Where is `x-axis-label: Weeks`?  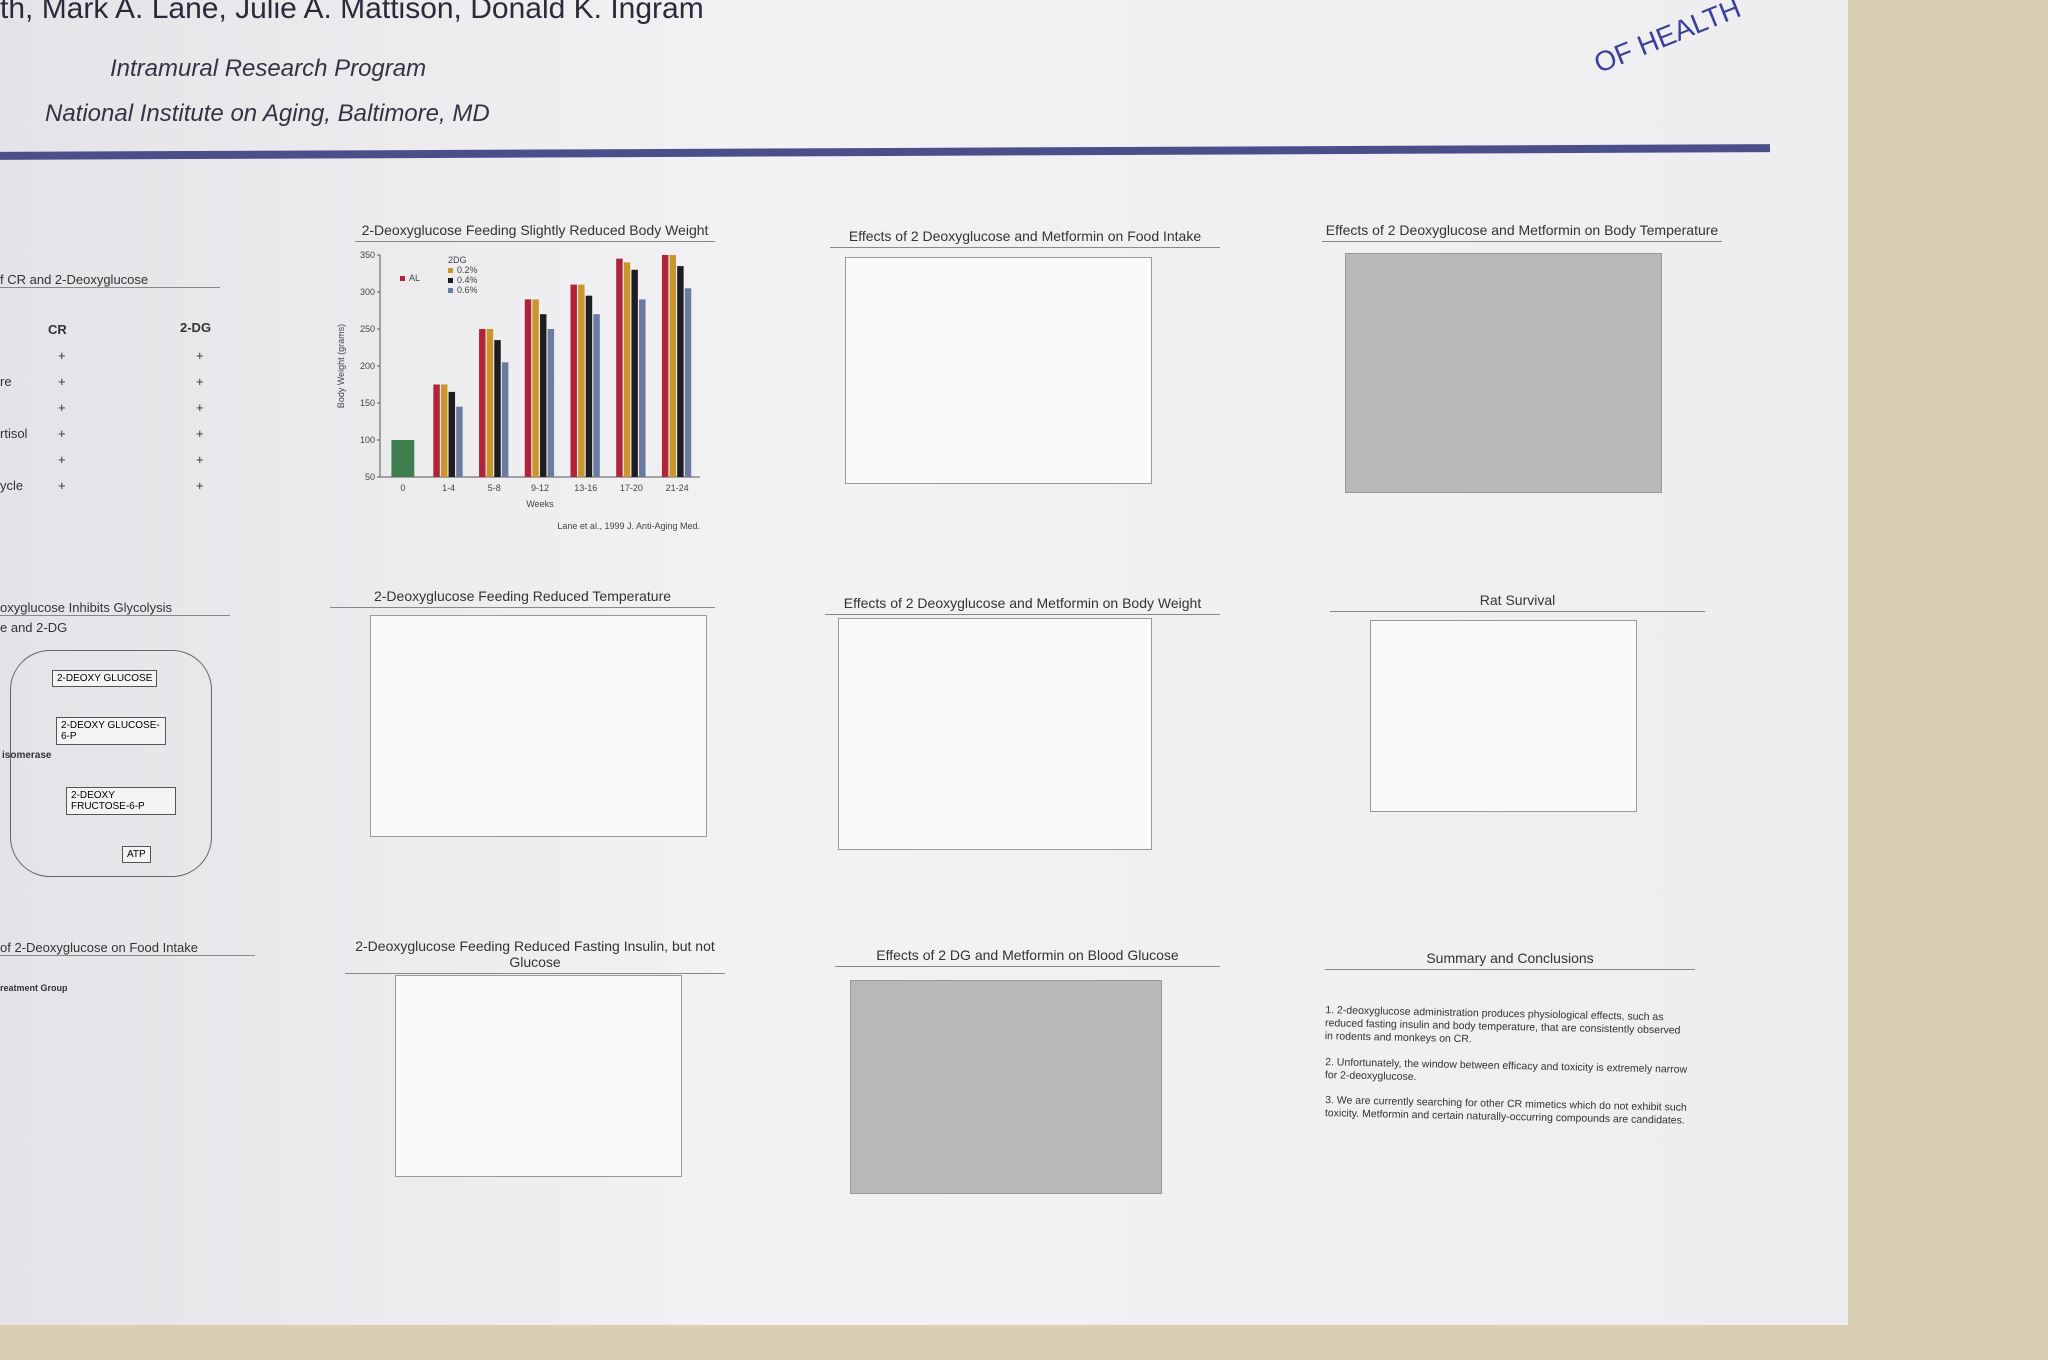 x-axis-label: Weeks is located at coordinates (540, 504).